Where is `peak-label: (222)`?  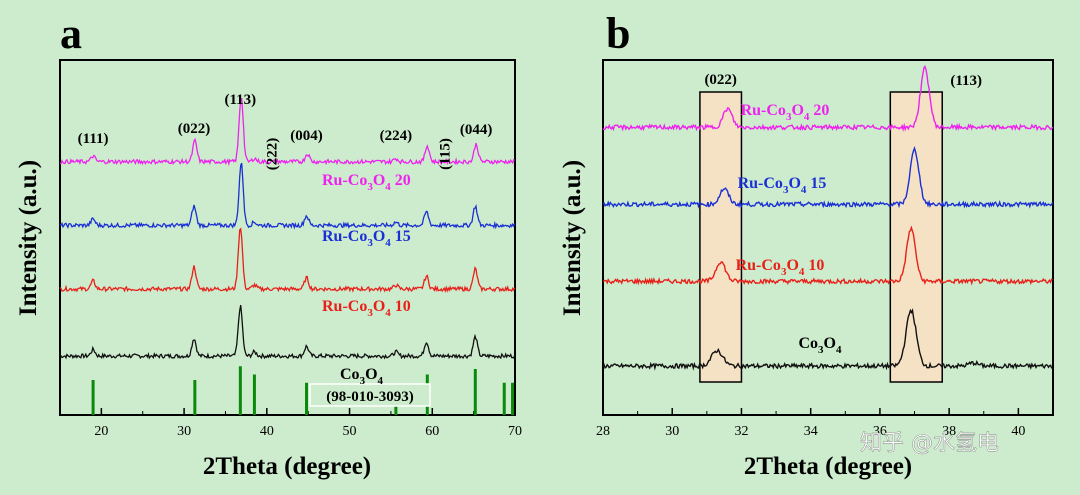 peak-label: (222) is located at coordinates (272, 154).